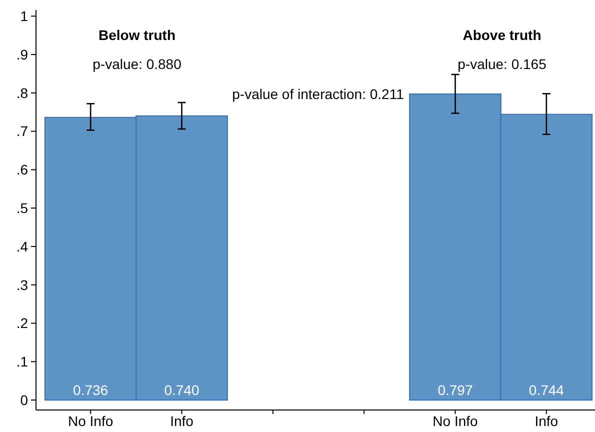  I want to click on annotation: p-value of interaction: 0.211, so click(318, 94).